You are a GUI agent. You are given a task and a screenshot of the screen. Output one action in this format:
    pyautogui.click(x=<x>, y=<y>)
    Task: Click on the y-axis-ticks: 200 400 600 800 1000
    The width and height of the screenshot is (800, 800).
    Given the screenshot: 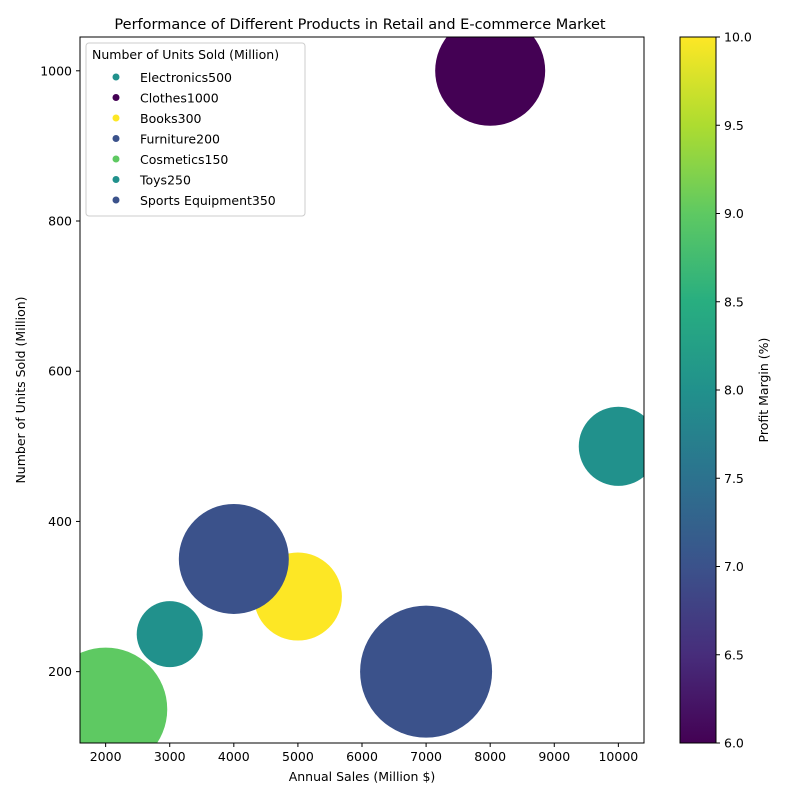 What is the action you would take?
    pyautogui.click(x=60, y=371)
    